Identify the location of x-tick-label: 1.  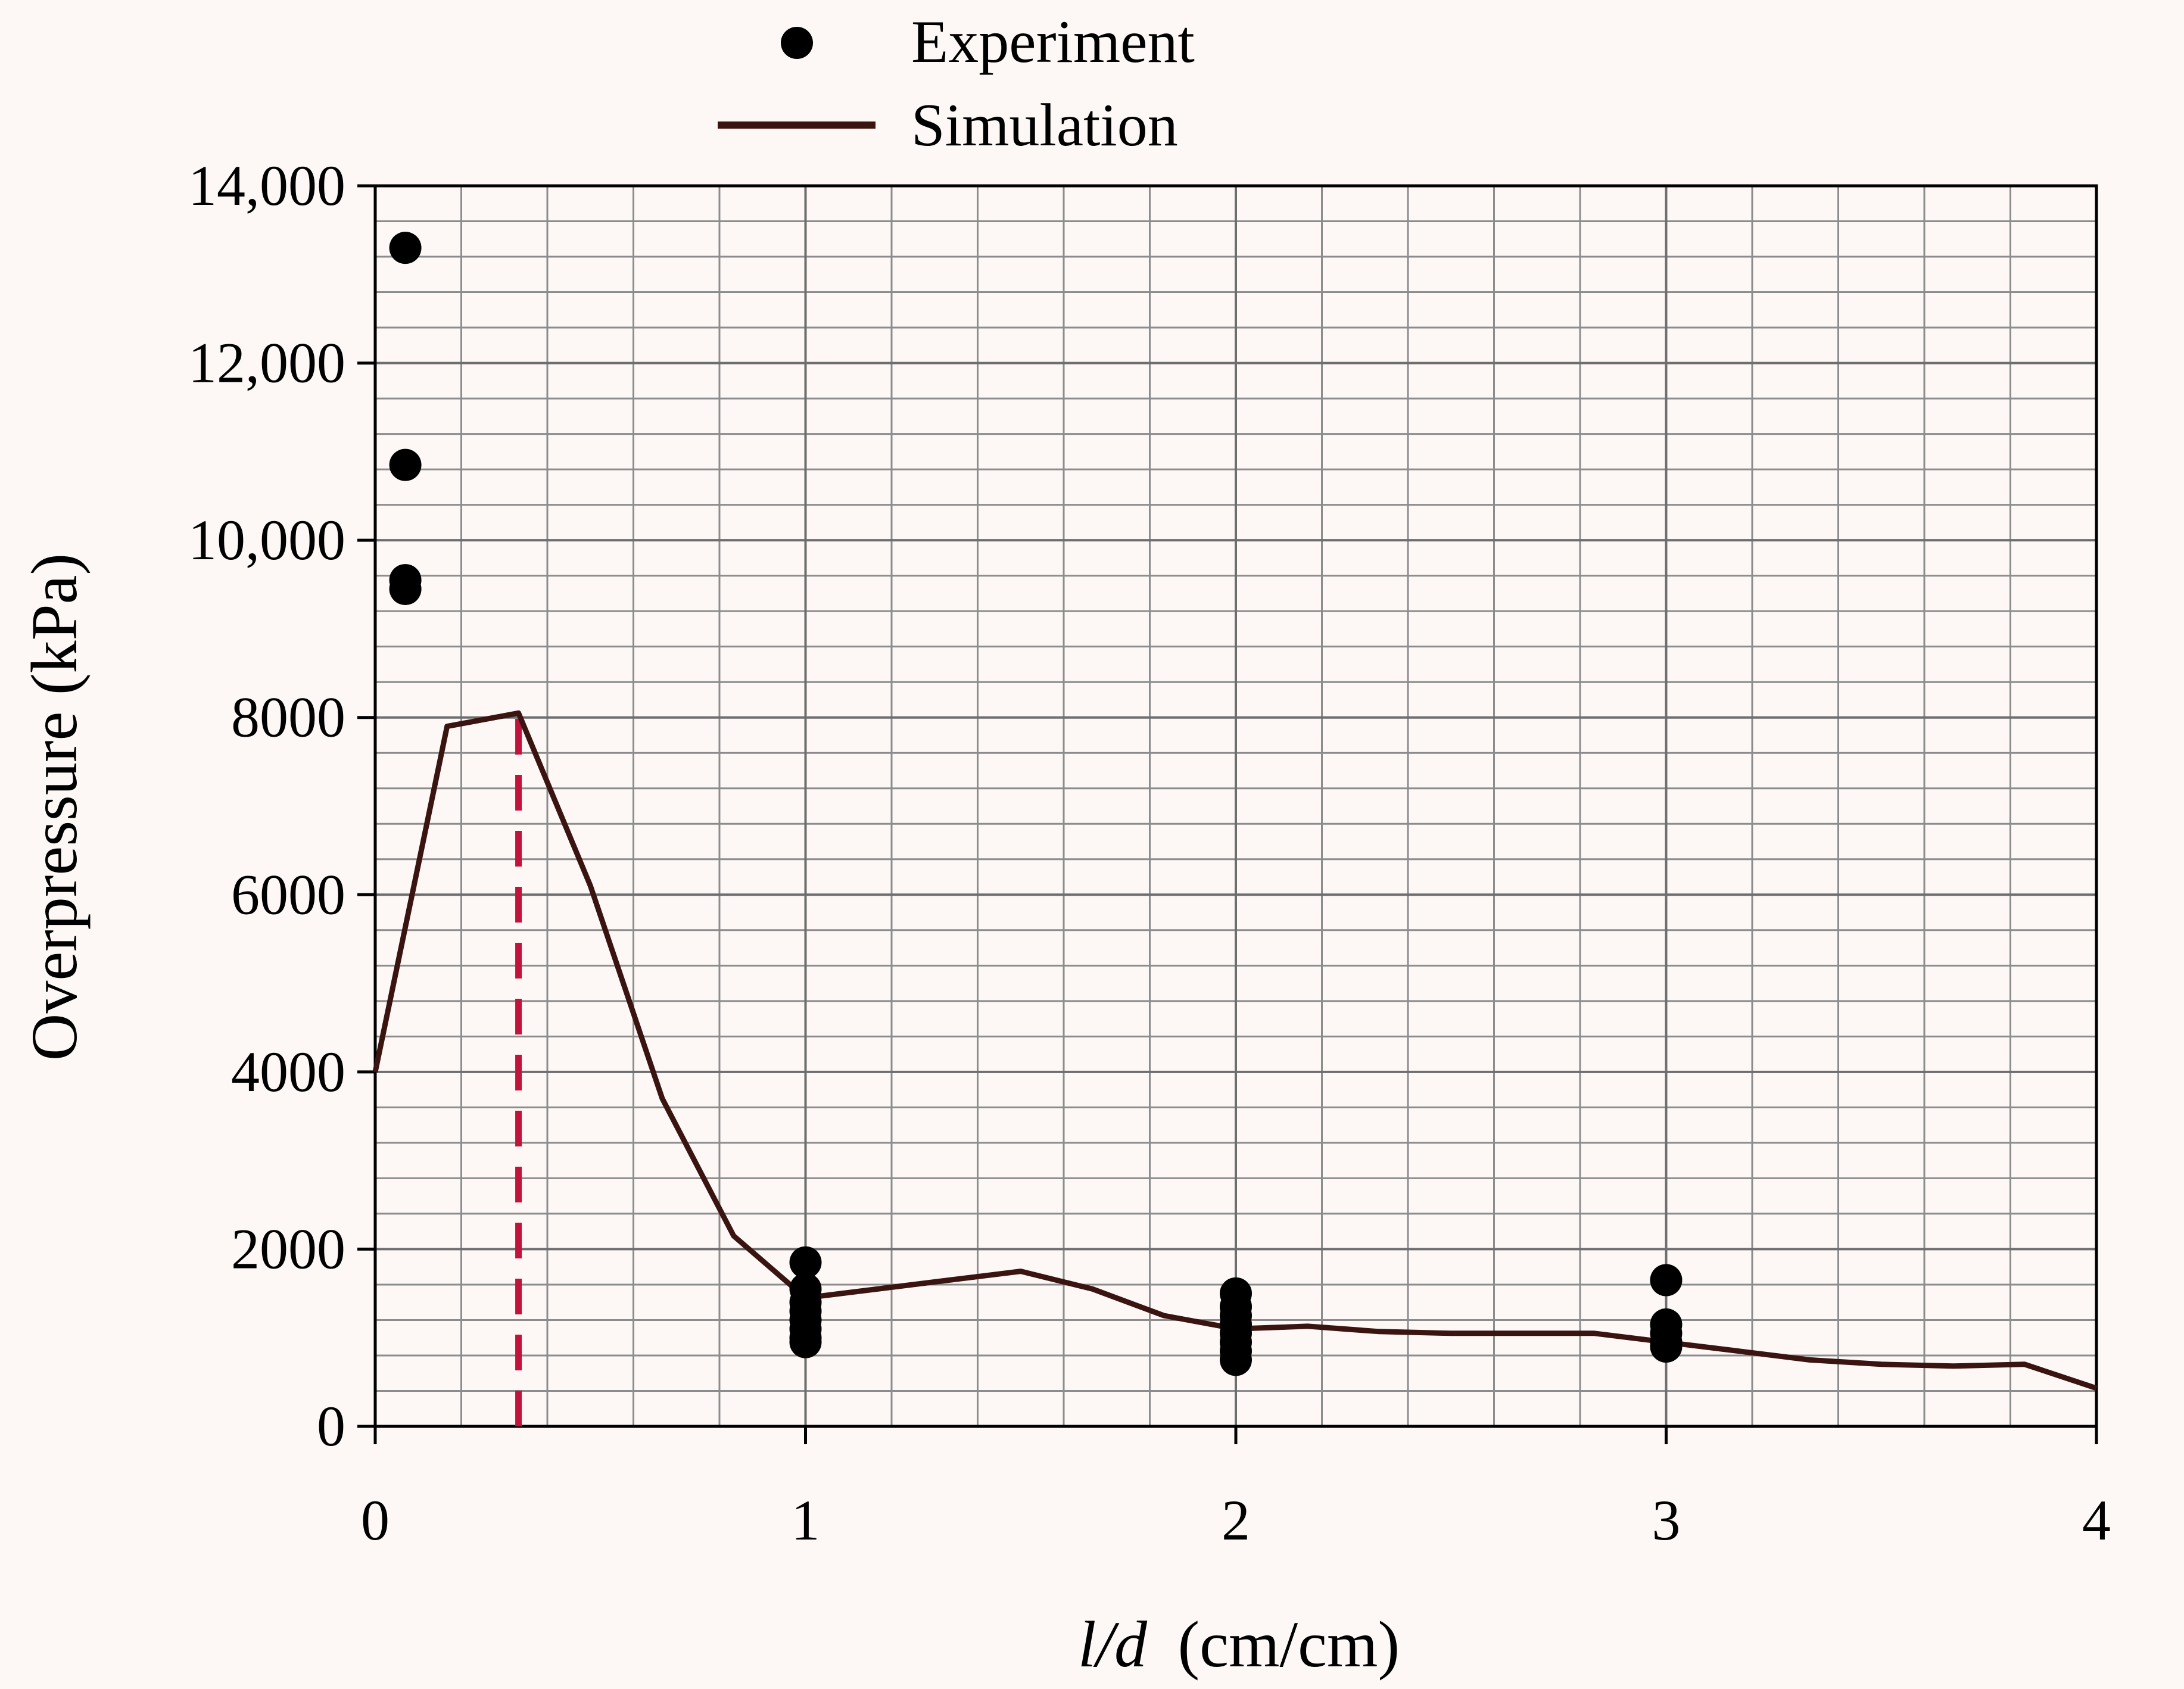
(806, 1520).